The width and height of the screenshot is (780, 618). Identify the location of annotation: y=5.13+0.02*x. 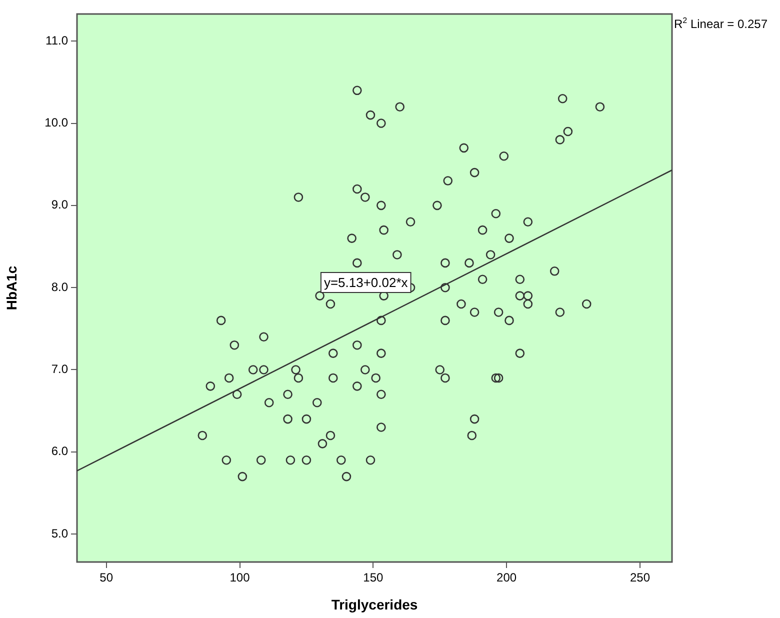
(366, 282).